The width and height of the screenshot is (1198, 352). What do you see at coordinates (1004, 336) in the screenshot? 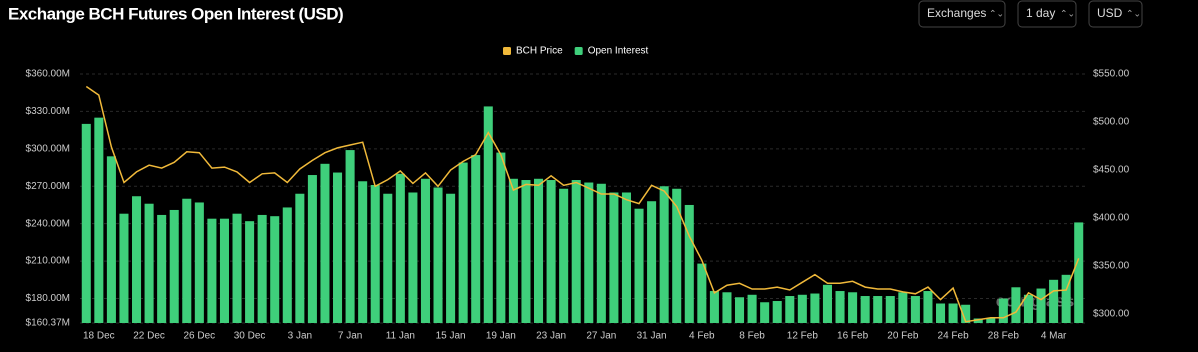
I see `x-tick-label: 28 Feb` at bounding box center [1004, 336].